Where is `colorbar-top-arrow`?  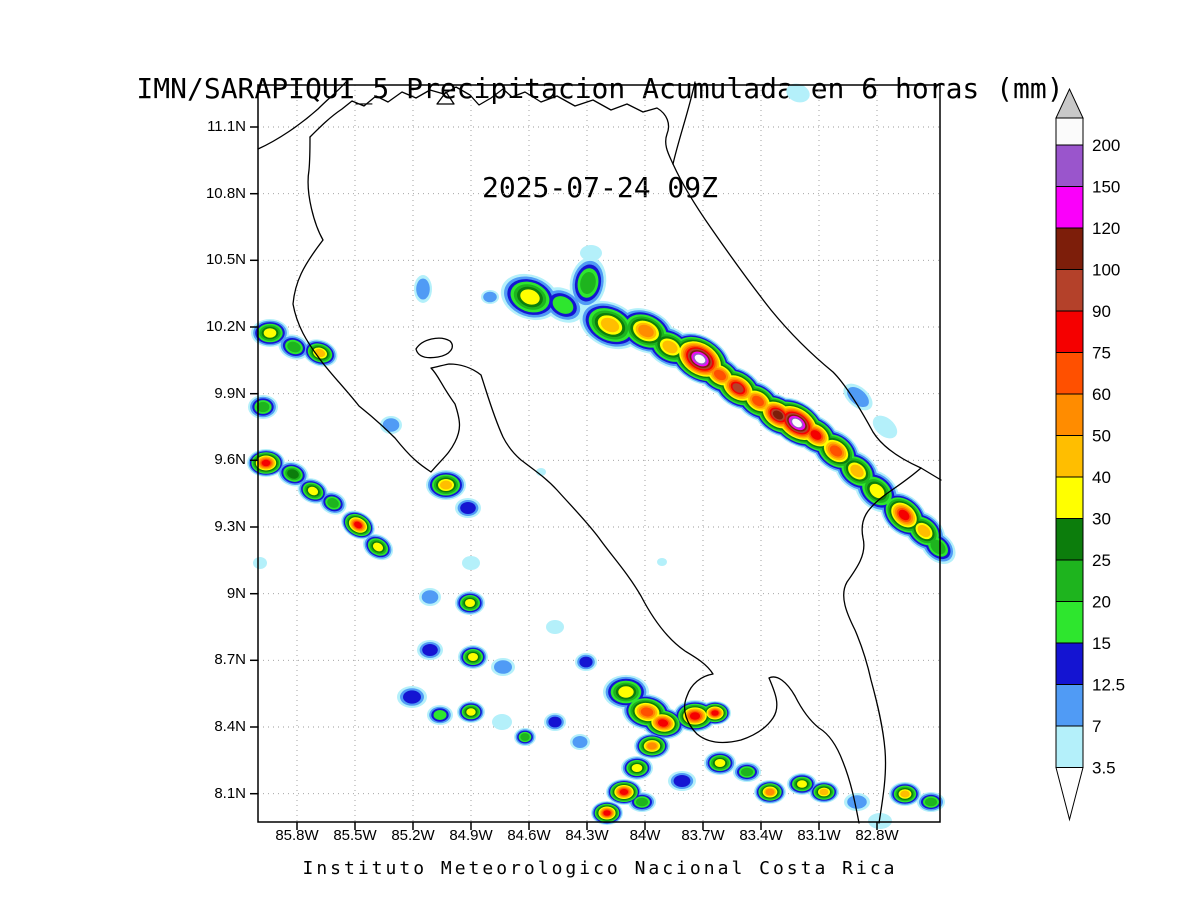
colorbar-top-arrow is located at coordinates (1069, 103).